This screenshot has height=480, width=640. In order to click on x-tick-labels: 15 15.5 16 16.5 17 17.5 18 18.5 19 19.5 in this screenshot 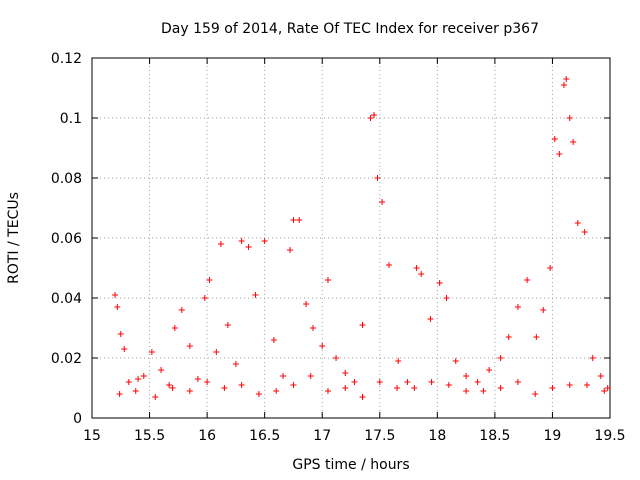, I will do `click(354, 436)`.